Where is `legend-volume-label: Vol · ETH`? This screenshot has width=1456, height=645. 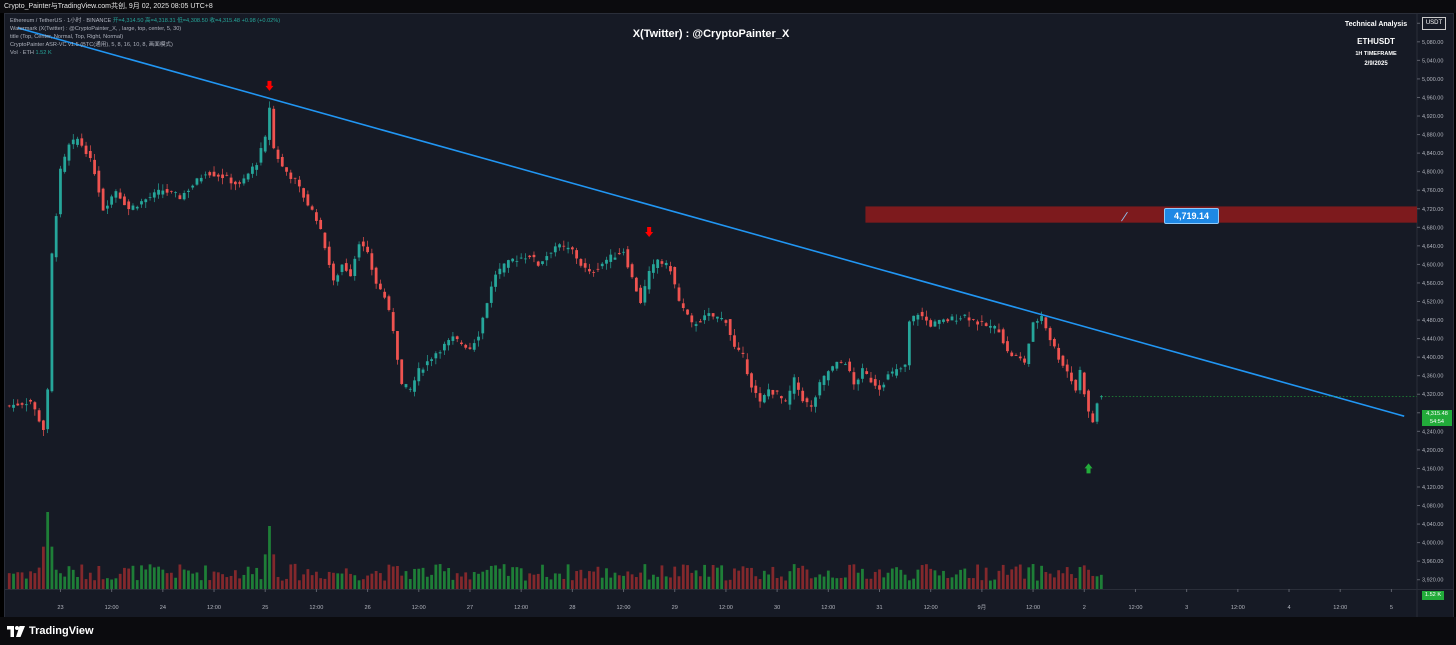 legend-volume-label: Vol · ETH is located at coordinates (22, 53).